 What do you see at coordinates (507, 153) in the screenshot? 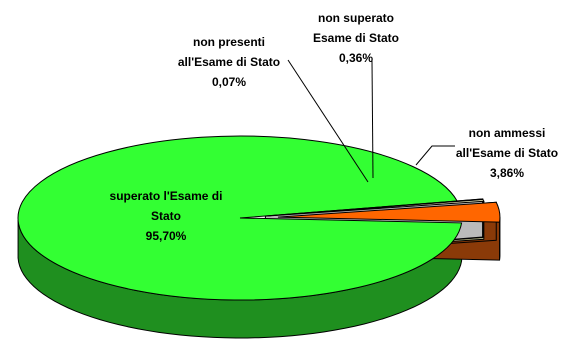
I see `label-non-ammessi-line-2: all'Esame di Stato` at bounding box center [507, 153].